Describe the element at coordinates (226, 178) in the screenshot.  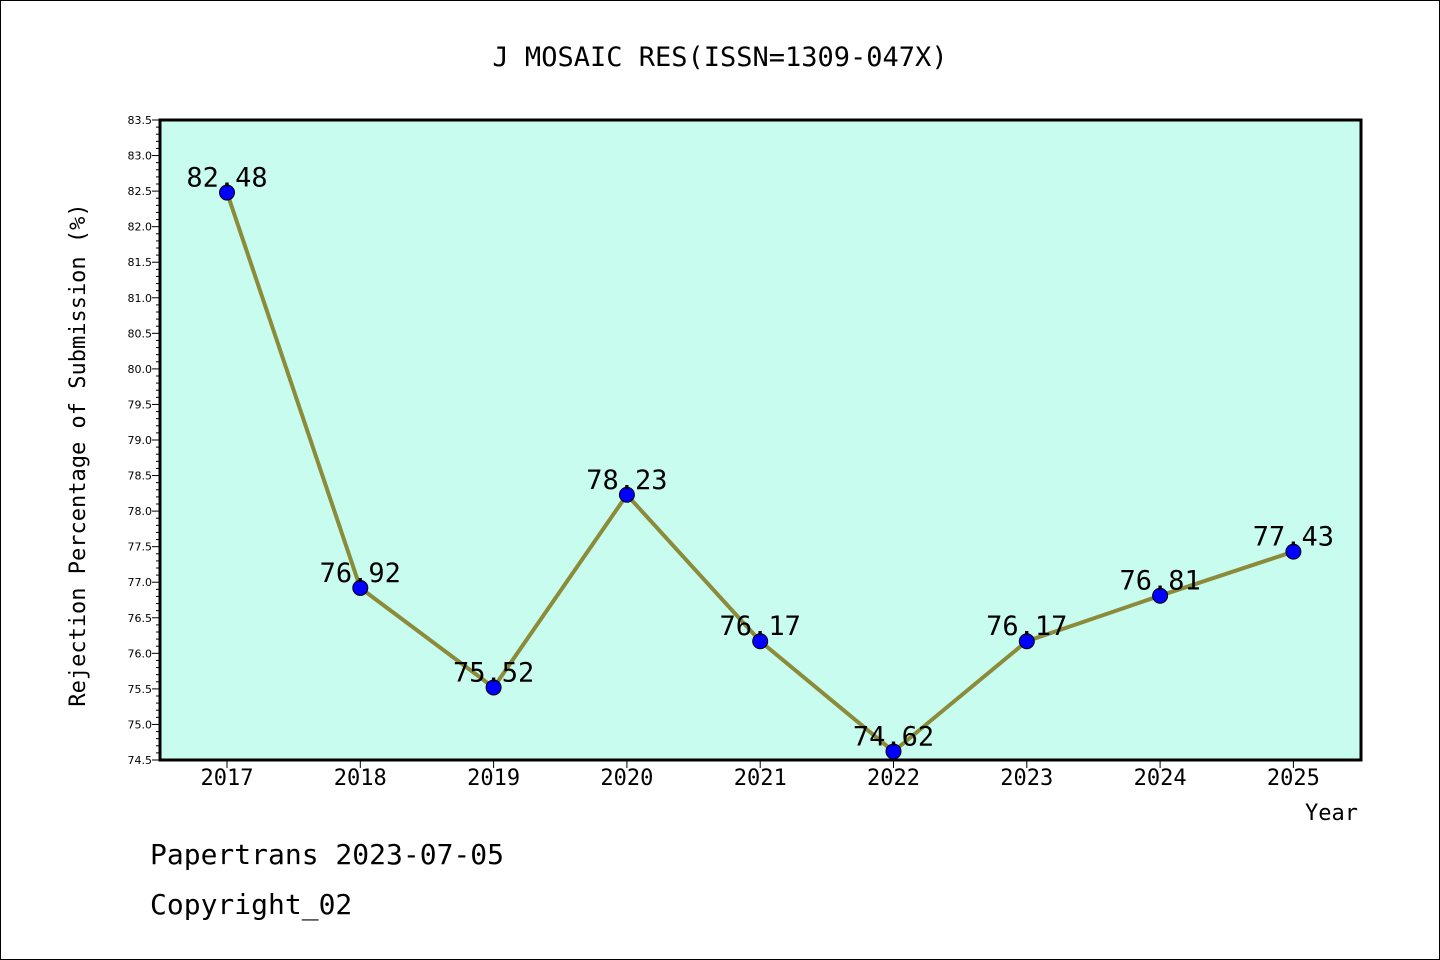
I see `data-label: 82.48` at that location.